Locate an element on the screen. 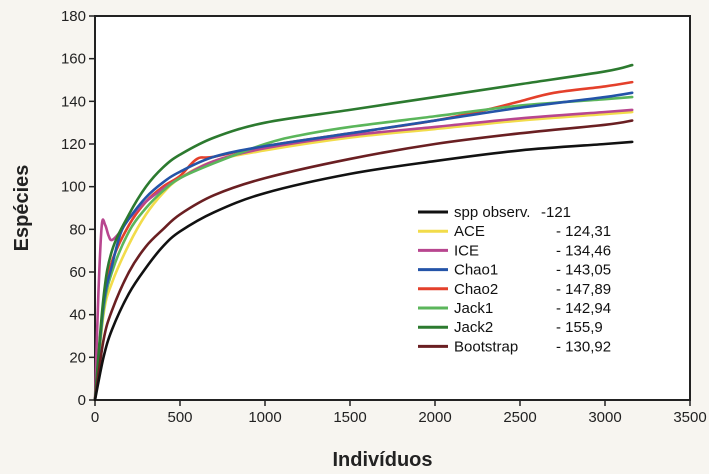  legend-entry-value: - 130,92 is located at coordinates (583, 346).